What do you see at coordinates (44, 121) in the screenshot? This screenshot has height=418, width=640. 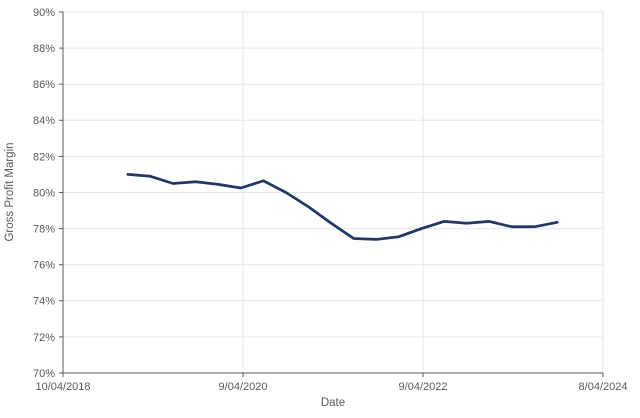 I see `y-tick-label: 84%` at bounding box center [44, 121].